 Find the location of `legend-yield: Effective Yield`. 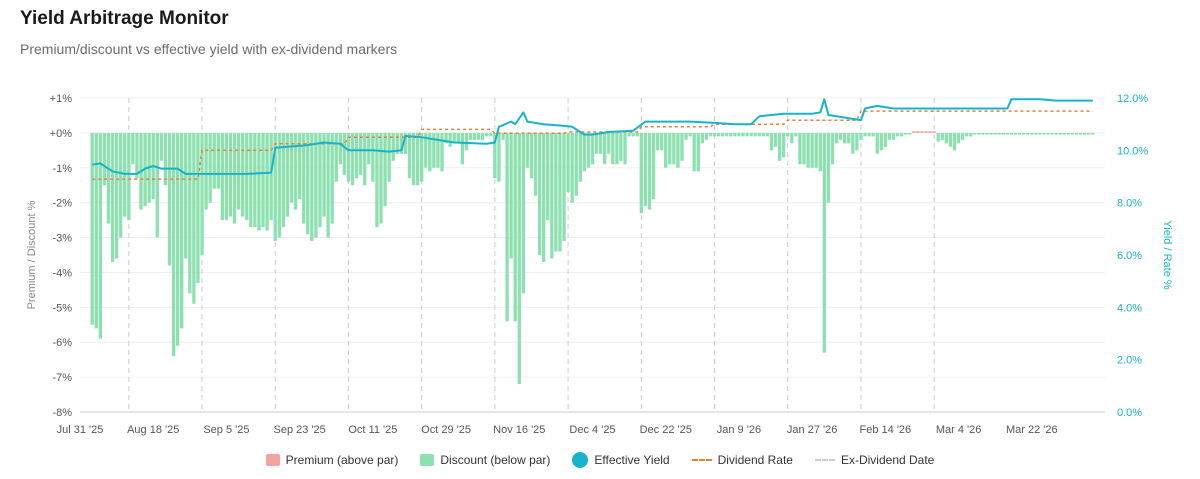

legend-yield: Effective Yield is located at coordinates (621, 460).